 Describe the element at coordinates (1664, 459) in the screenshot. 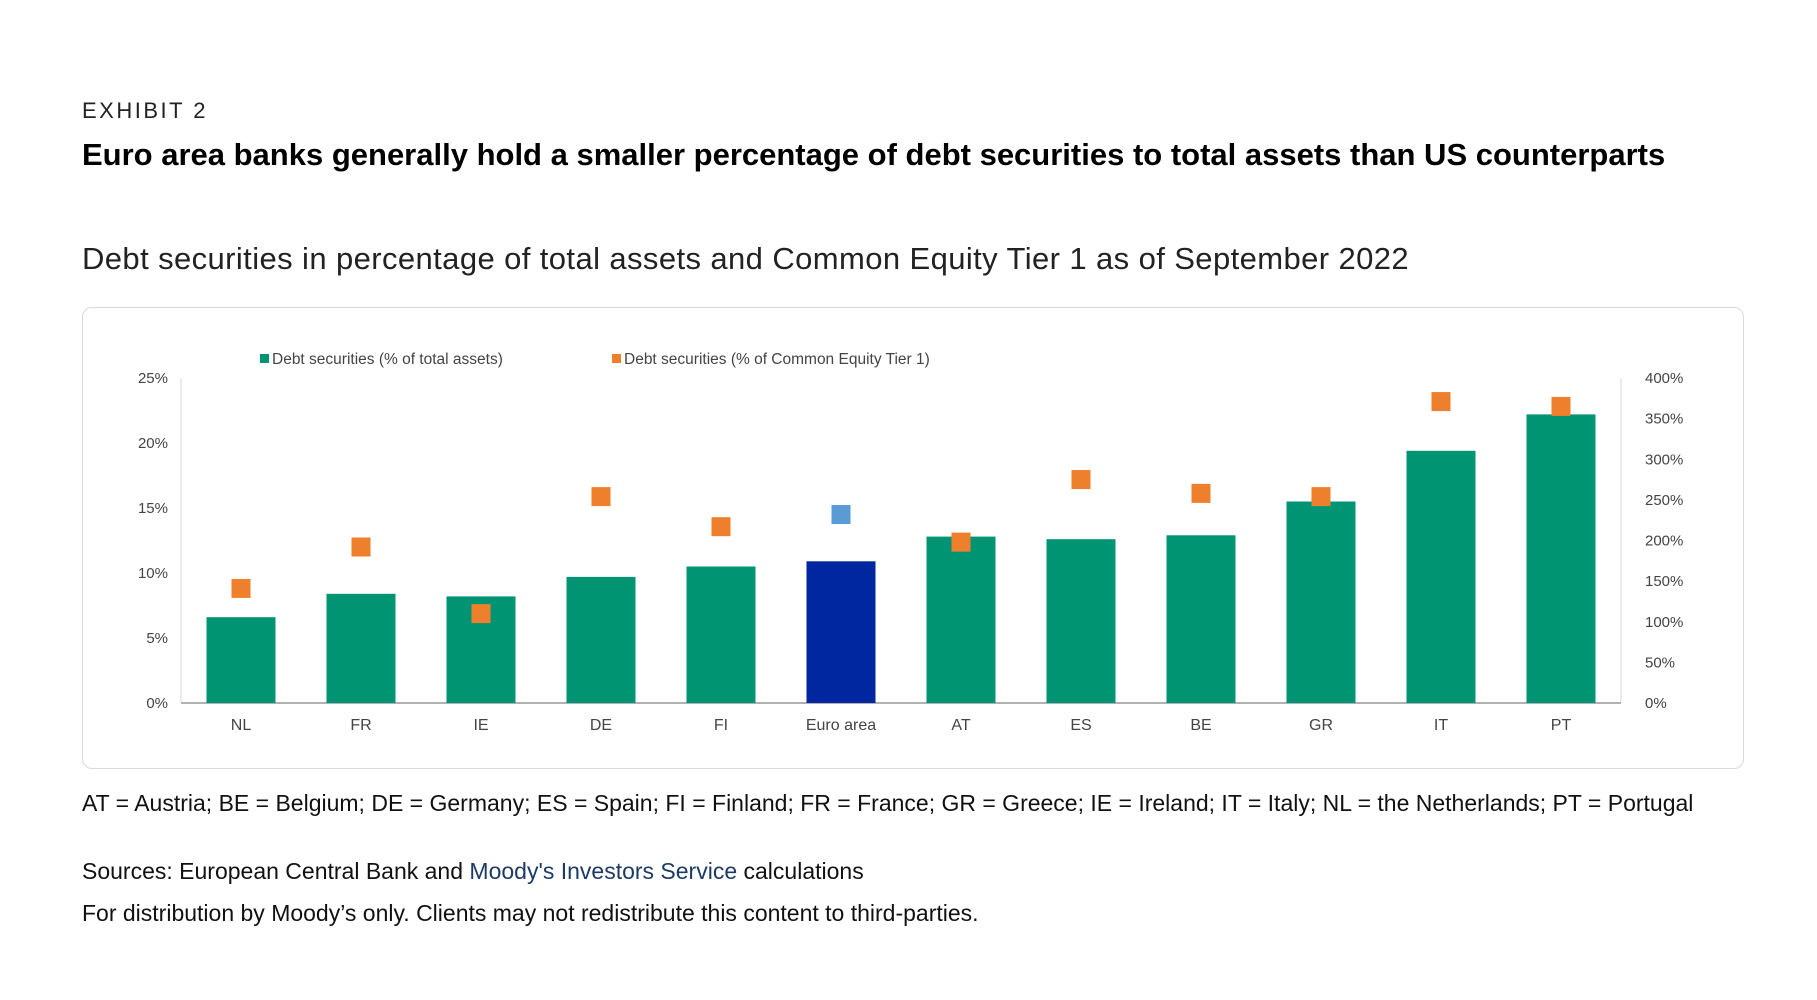

I see `right-tick-label: 300%` at that location.